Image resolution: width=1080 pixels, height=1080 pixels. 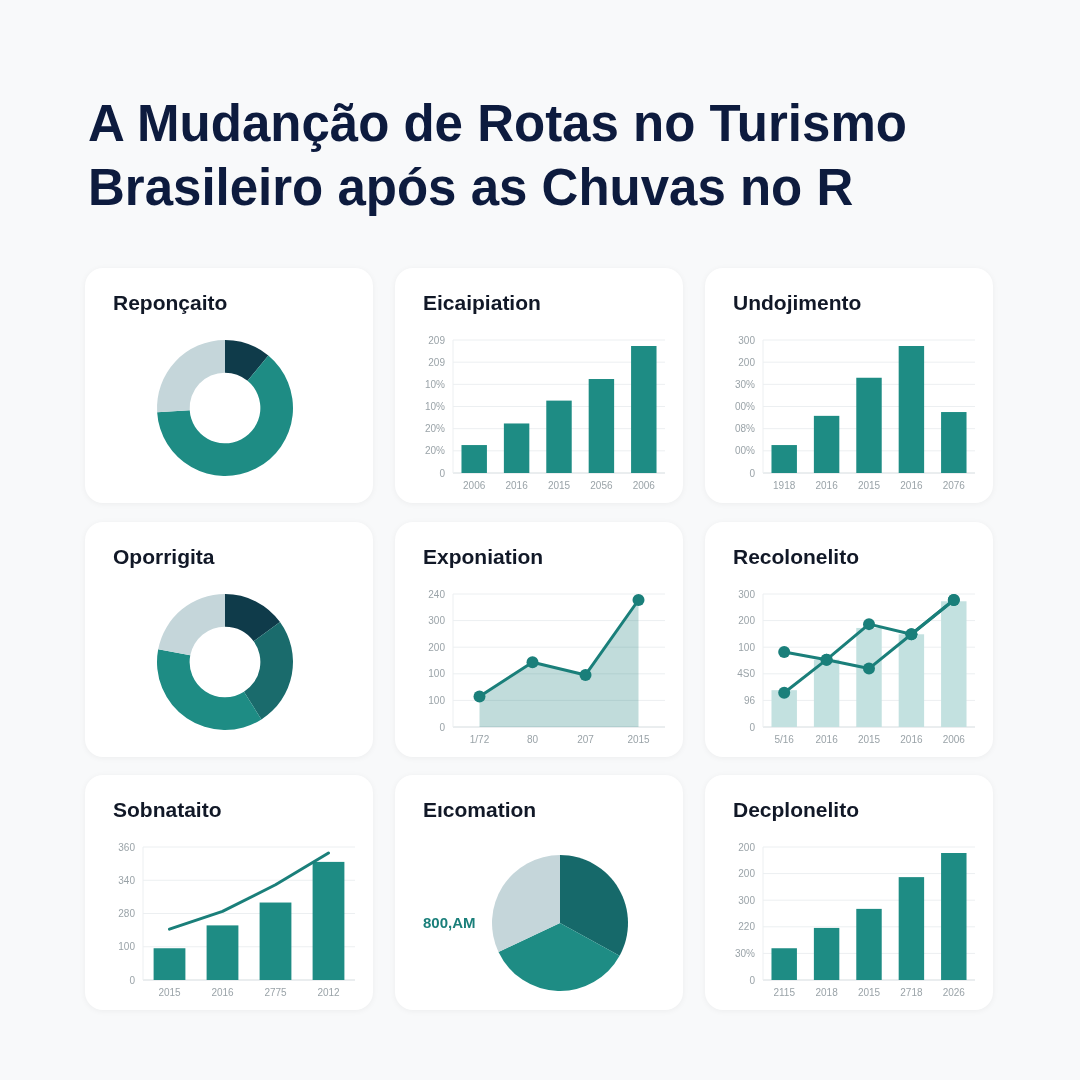 I want to click on chart-title: Exponiation, so click(x=483, y=556).